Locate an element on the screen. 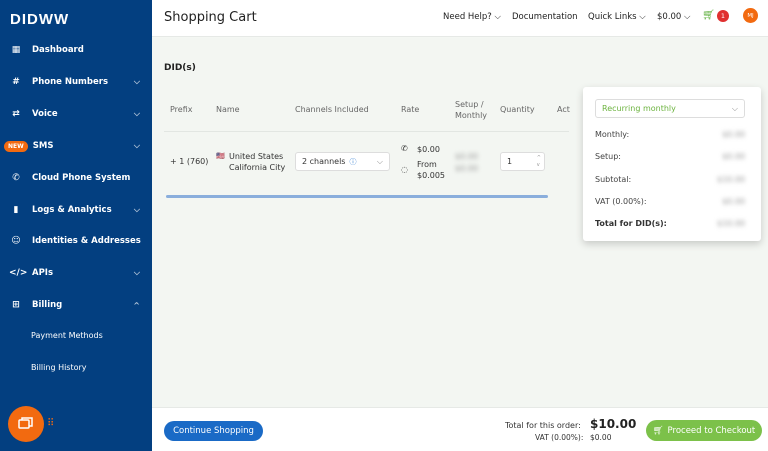 This screenshot has width=768, height=451. sidebar-item-cloud-phone-system: ✆ Cloud Phone System is located at coordinates (76, 178).